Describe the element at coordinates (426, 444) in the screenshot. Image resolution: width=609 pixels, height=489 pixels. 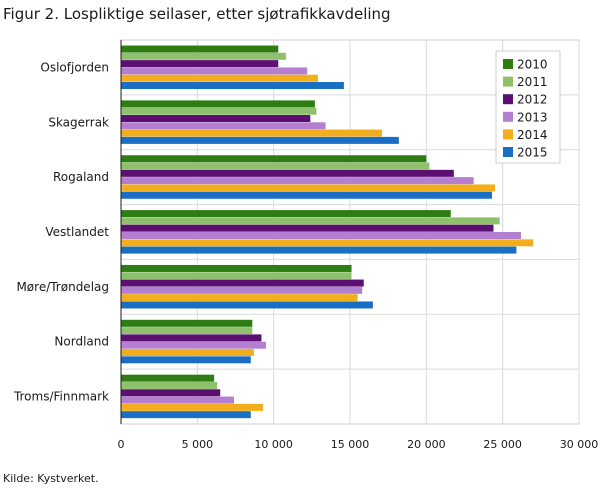
I see `x-tick-label: 20 000` at that location.